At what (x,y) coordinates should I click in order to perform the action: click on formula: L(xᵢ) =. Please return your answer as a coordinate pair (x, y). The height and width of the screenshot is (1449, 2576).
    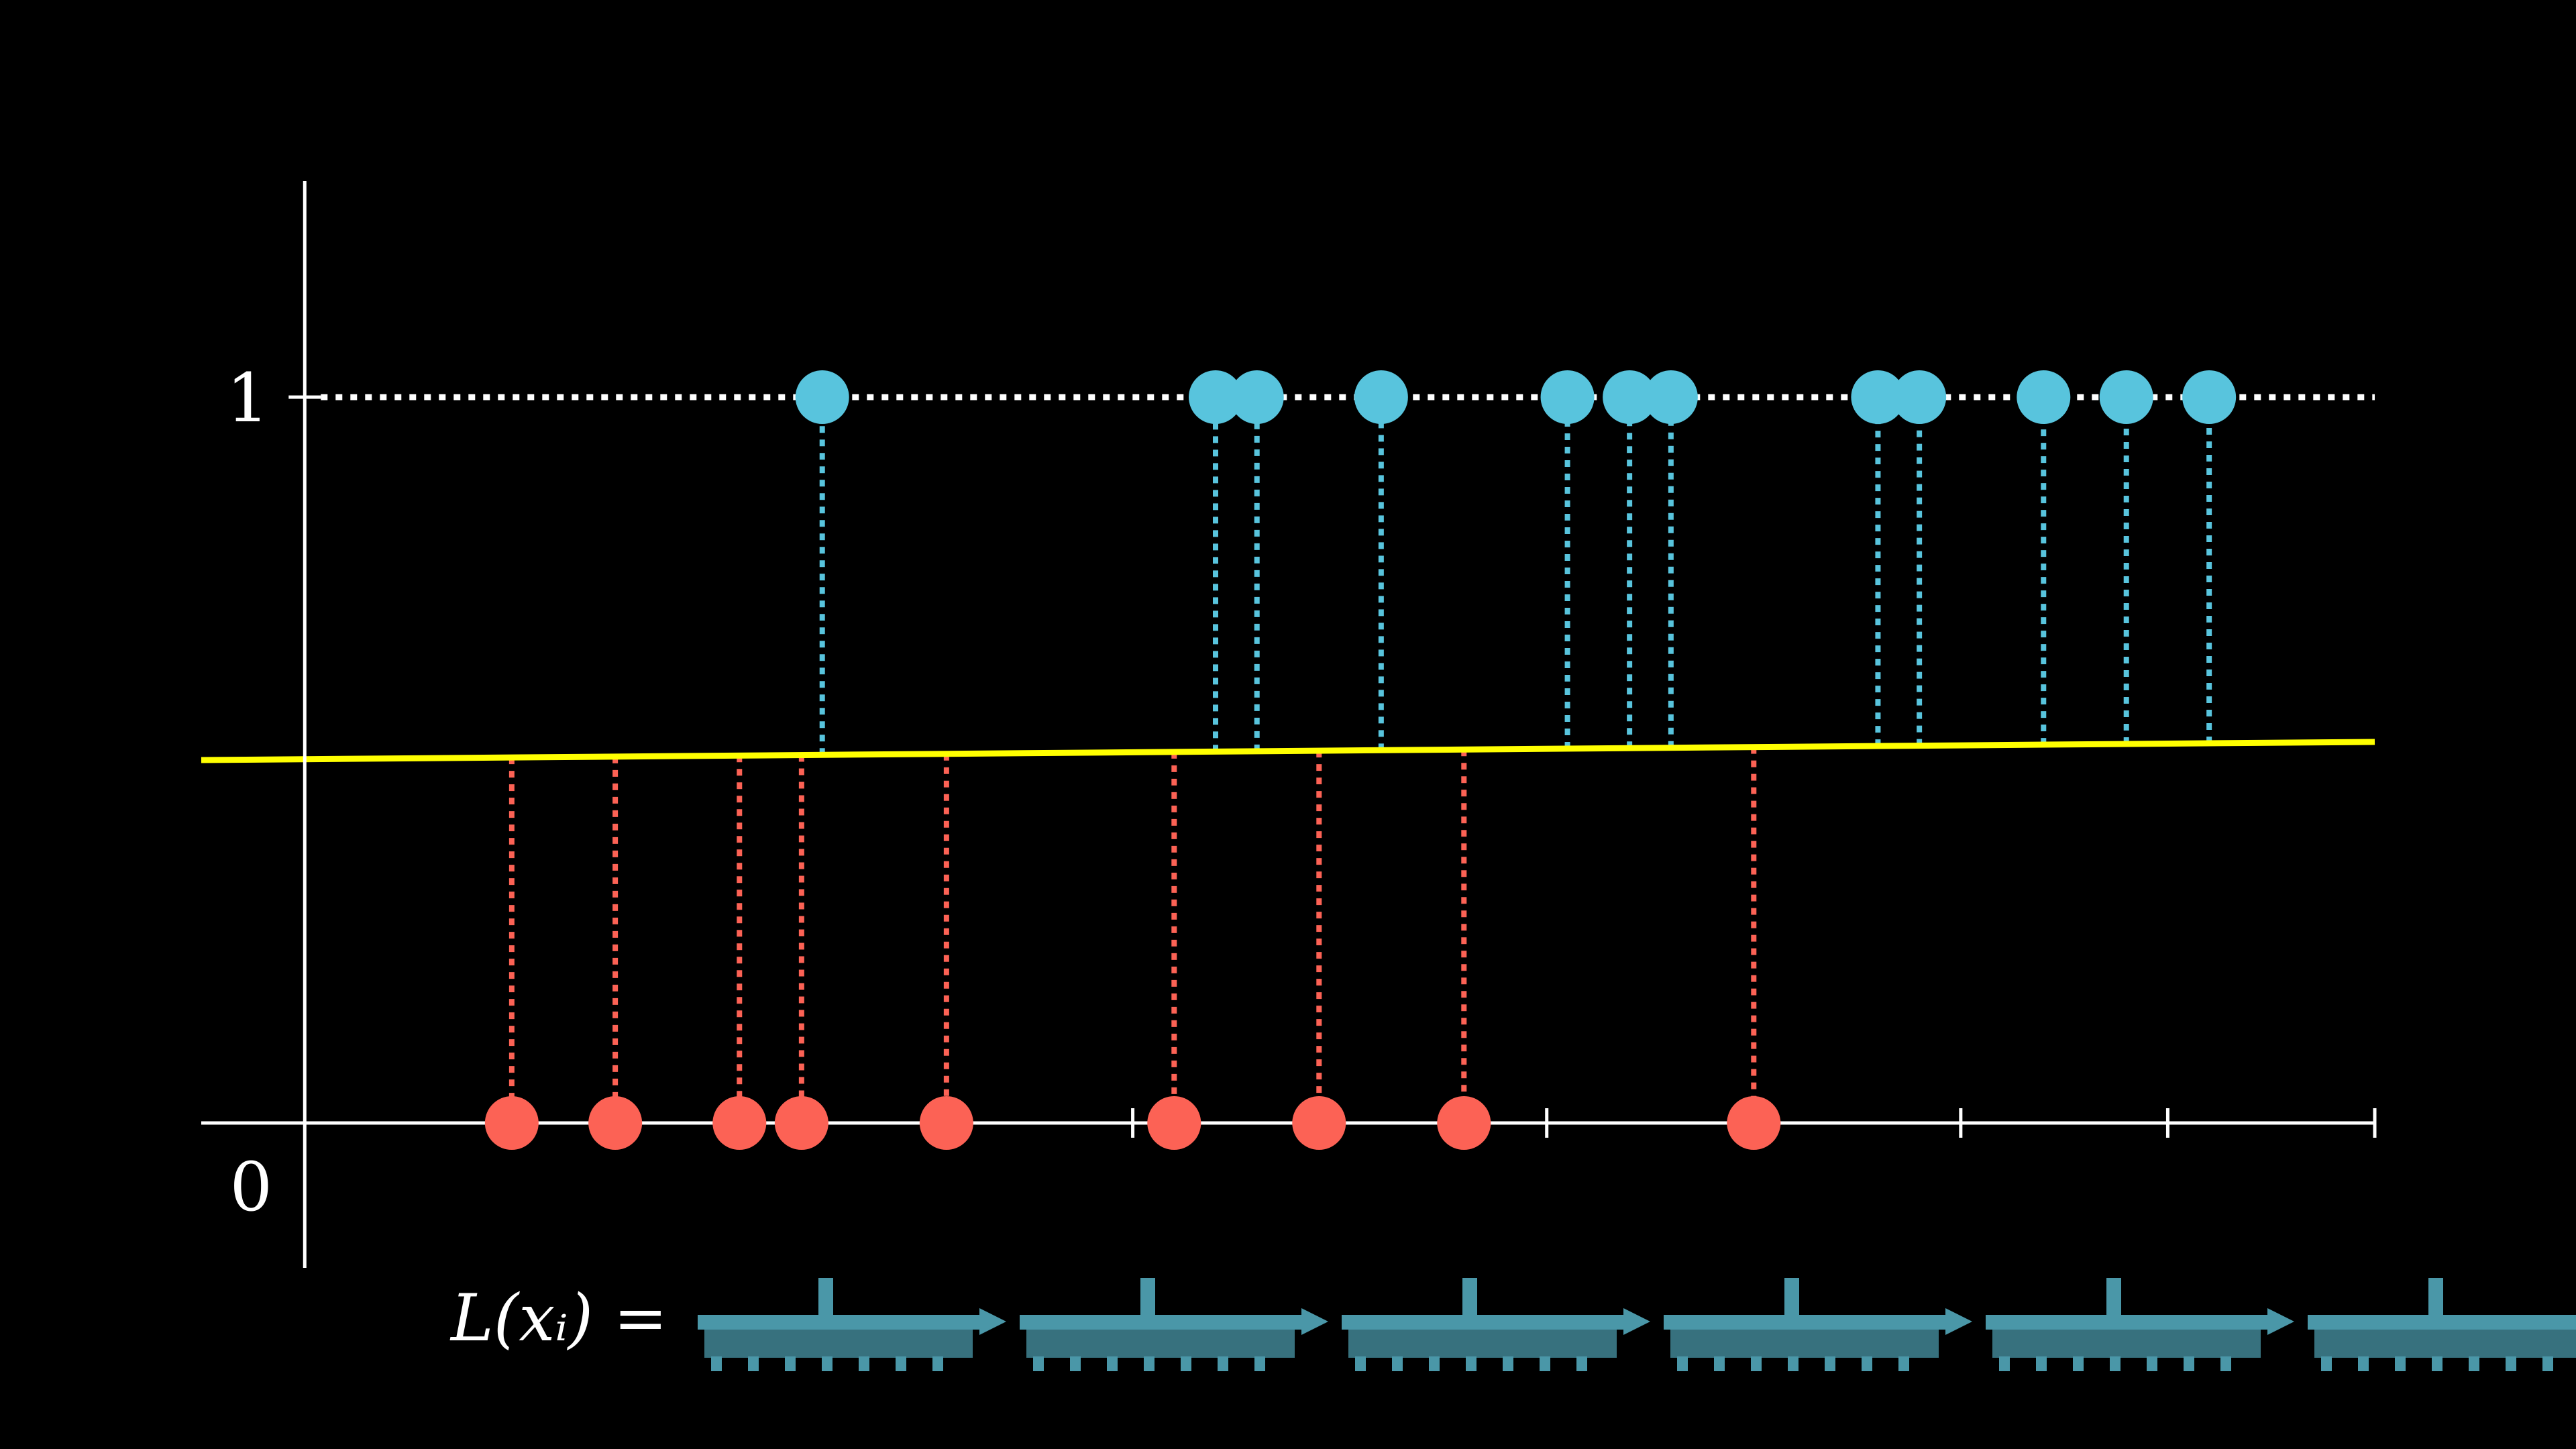
    Looking at the image, I should click on (1512, 1324).